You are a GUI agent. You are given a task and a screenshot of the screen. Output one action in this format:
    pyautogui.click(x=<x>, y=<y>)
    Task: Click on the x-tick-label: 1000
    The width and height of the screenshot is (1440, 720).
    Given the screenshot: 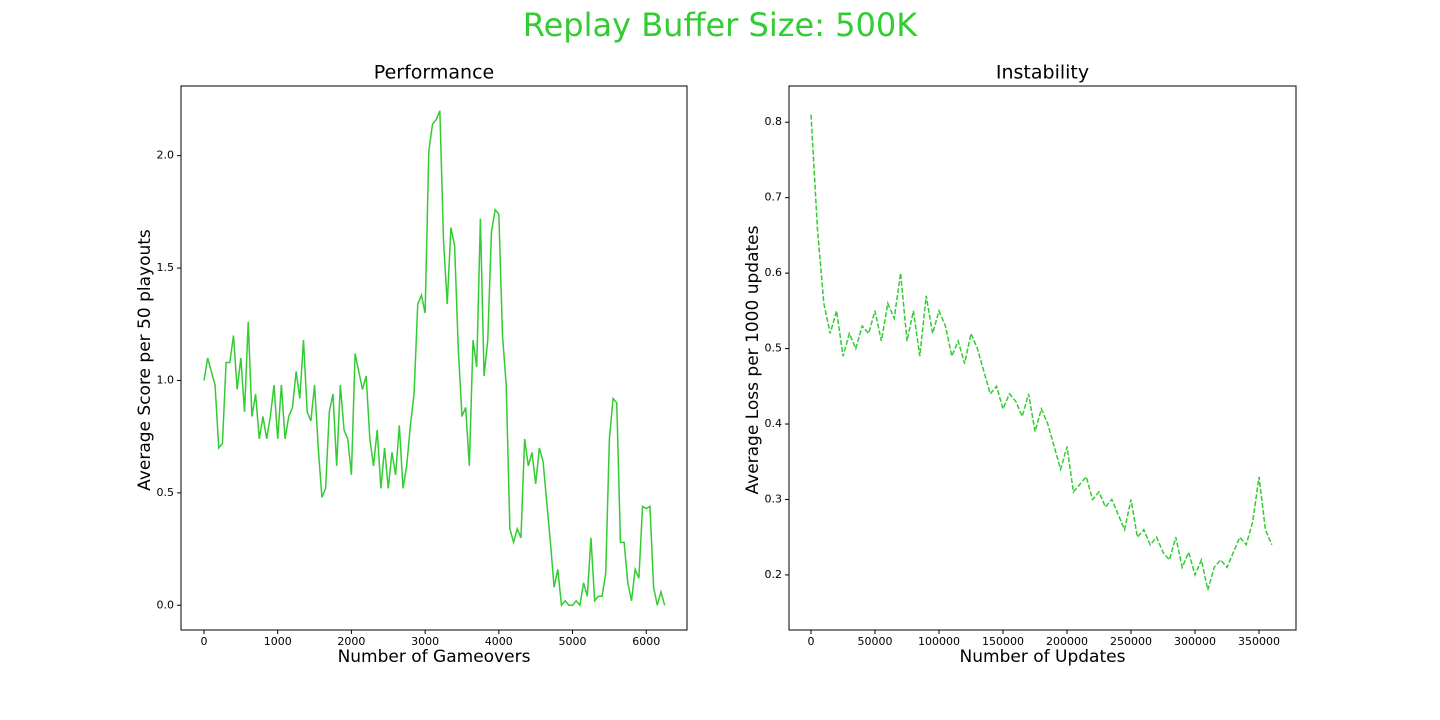 What is the action you would take?
    pyautogui.click(x=278, y=641)
    